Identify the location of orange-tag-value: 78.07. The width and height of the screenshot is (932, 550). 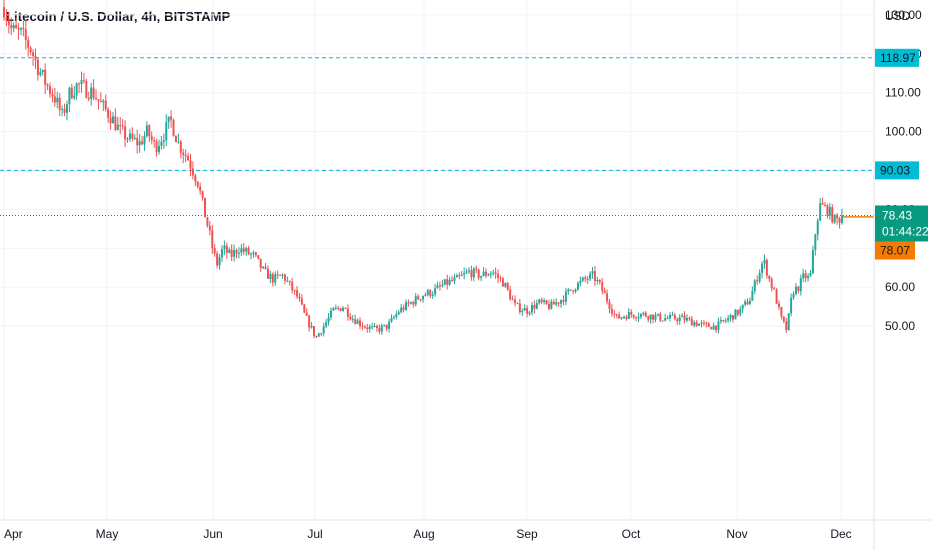
(895, 251).